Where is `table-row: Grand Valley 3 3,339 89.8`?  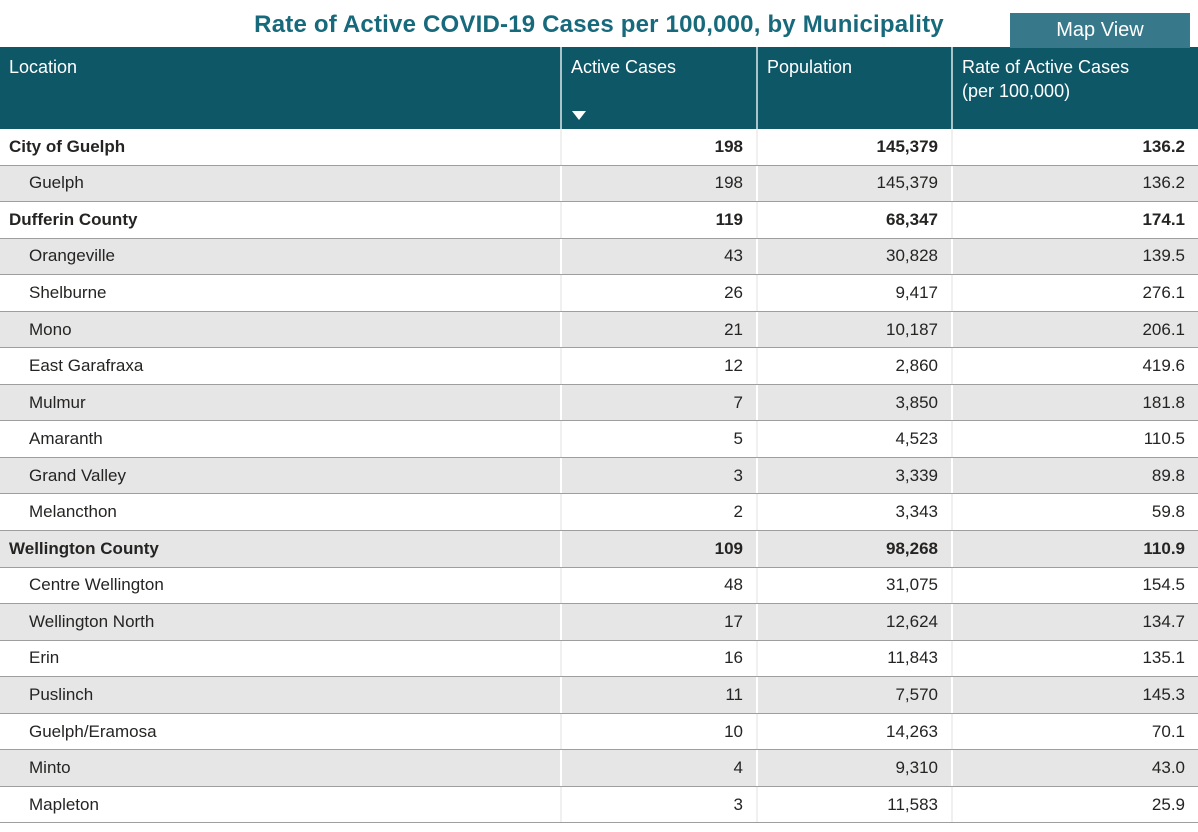
table-row: Grand Valley 3 3,339 89.8 is located at coordinates (599, 476).